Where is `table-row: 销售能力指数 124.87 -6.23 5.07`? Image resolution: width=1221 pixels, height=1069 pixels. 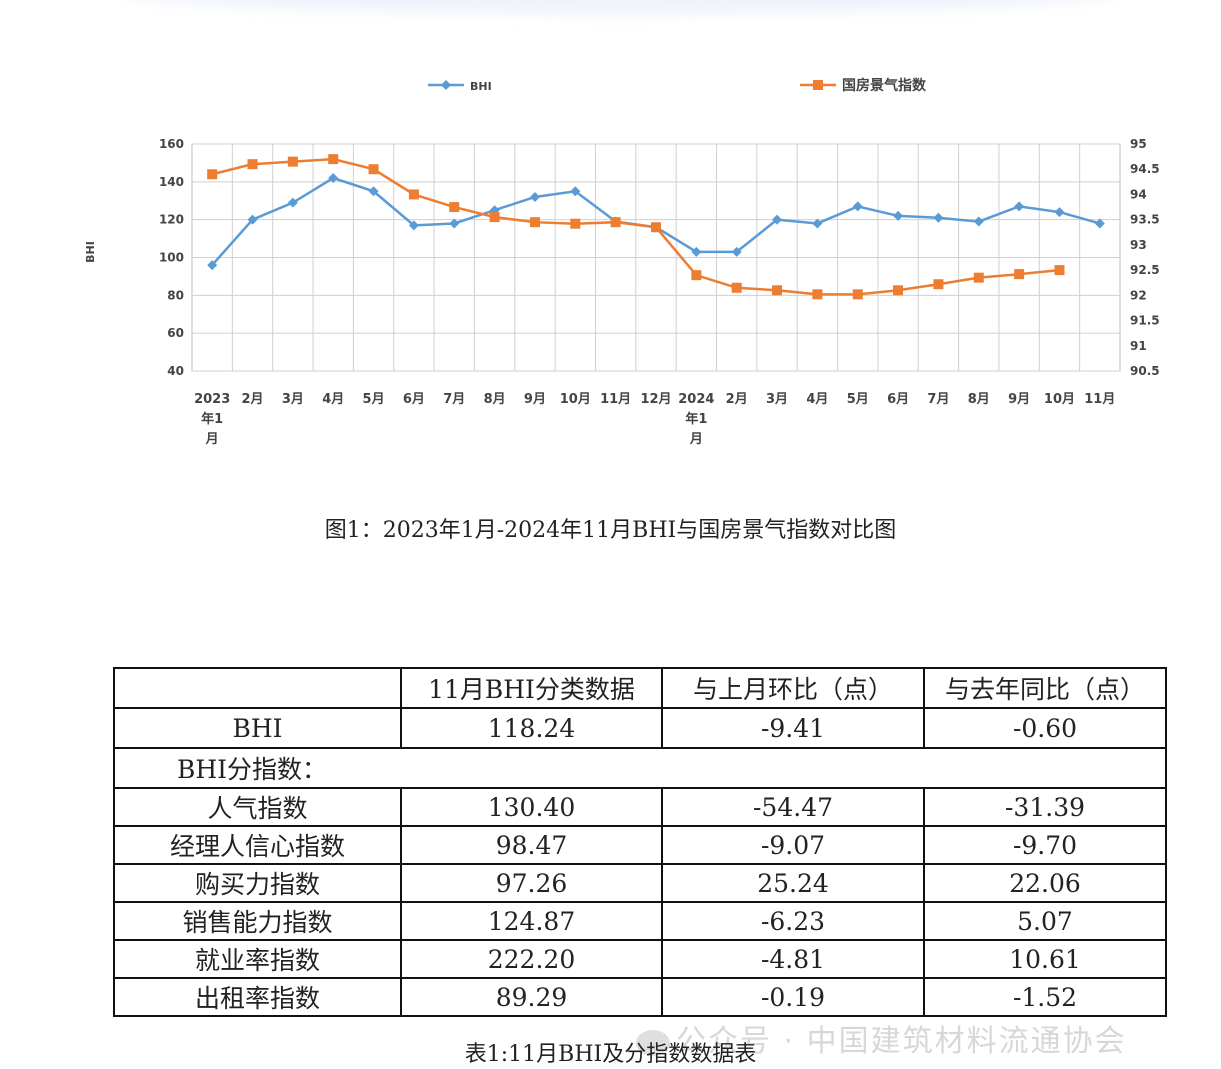 table-row: 销售能力指数 124.87 -6.23 5.07 is located at coordinates (640, 921).